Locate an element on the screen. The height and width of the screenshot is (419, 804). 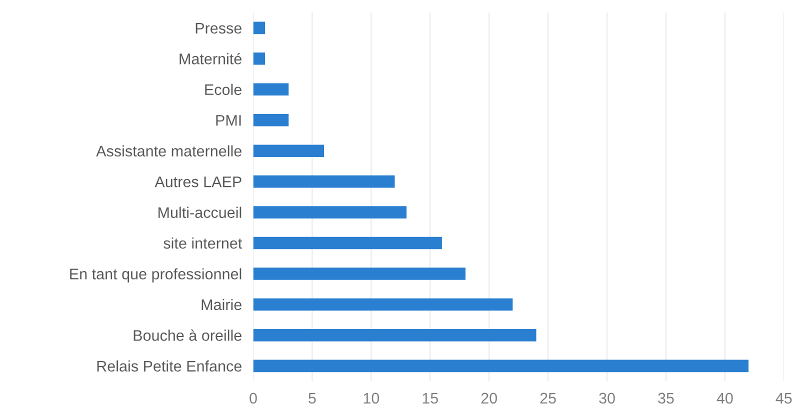
x-tick-label: 45 is located at coordinates (784, 398).